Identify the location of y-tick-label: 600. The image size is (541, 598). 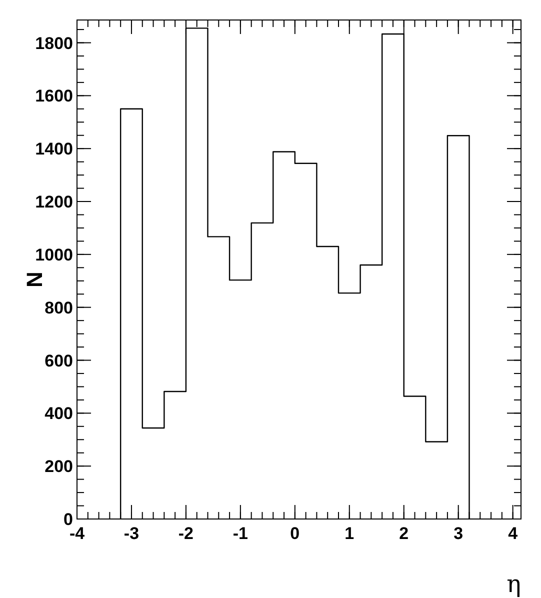
(58, 360).